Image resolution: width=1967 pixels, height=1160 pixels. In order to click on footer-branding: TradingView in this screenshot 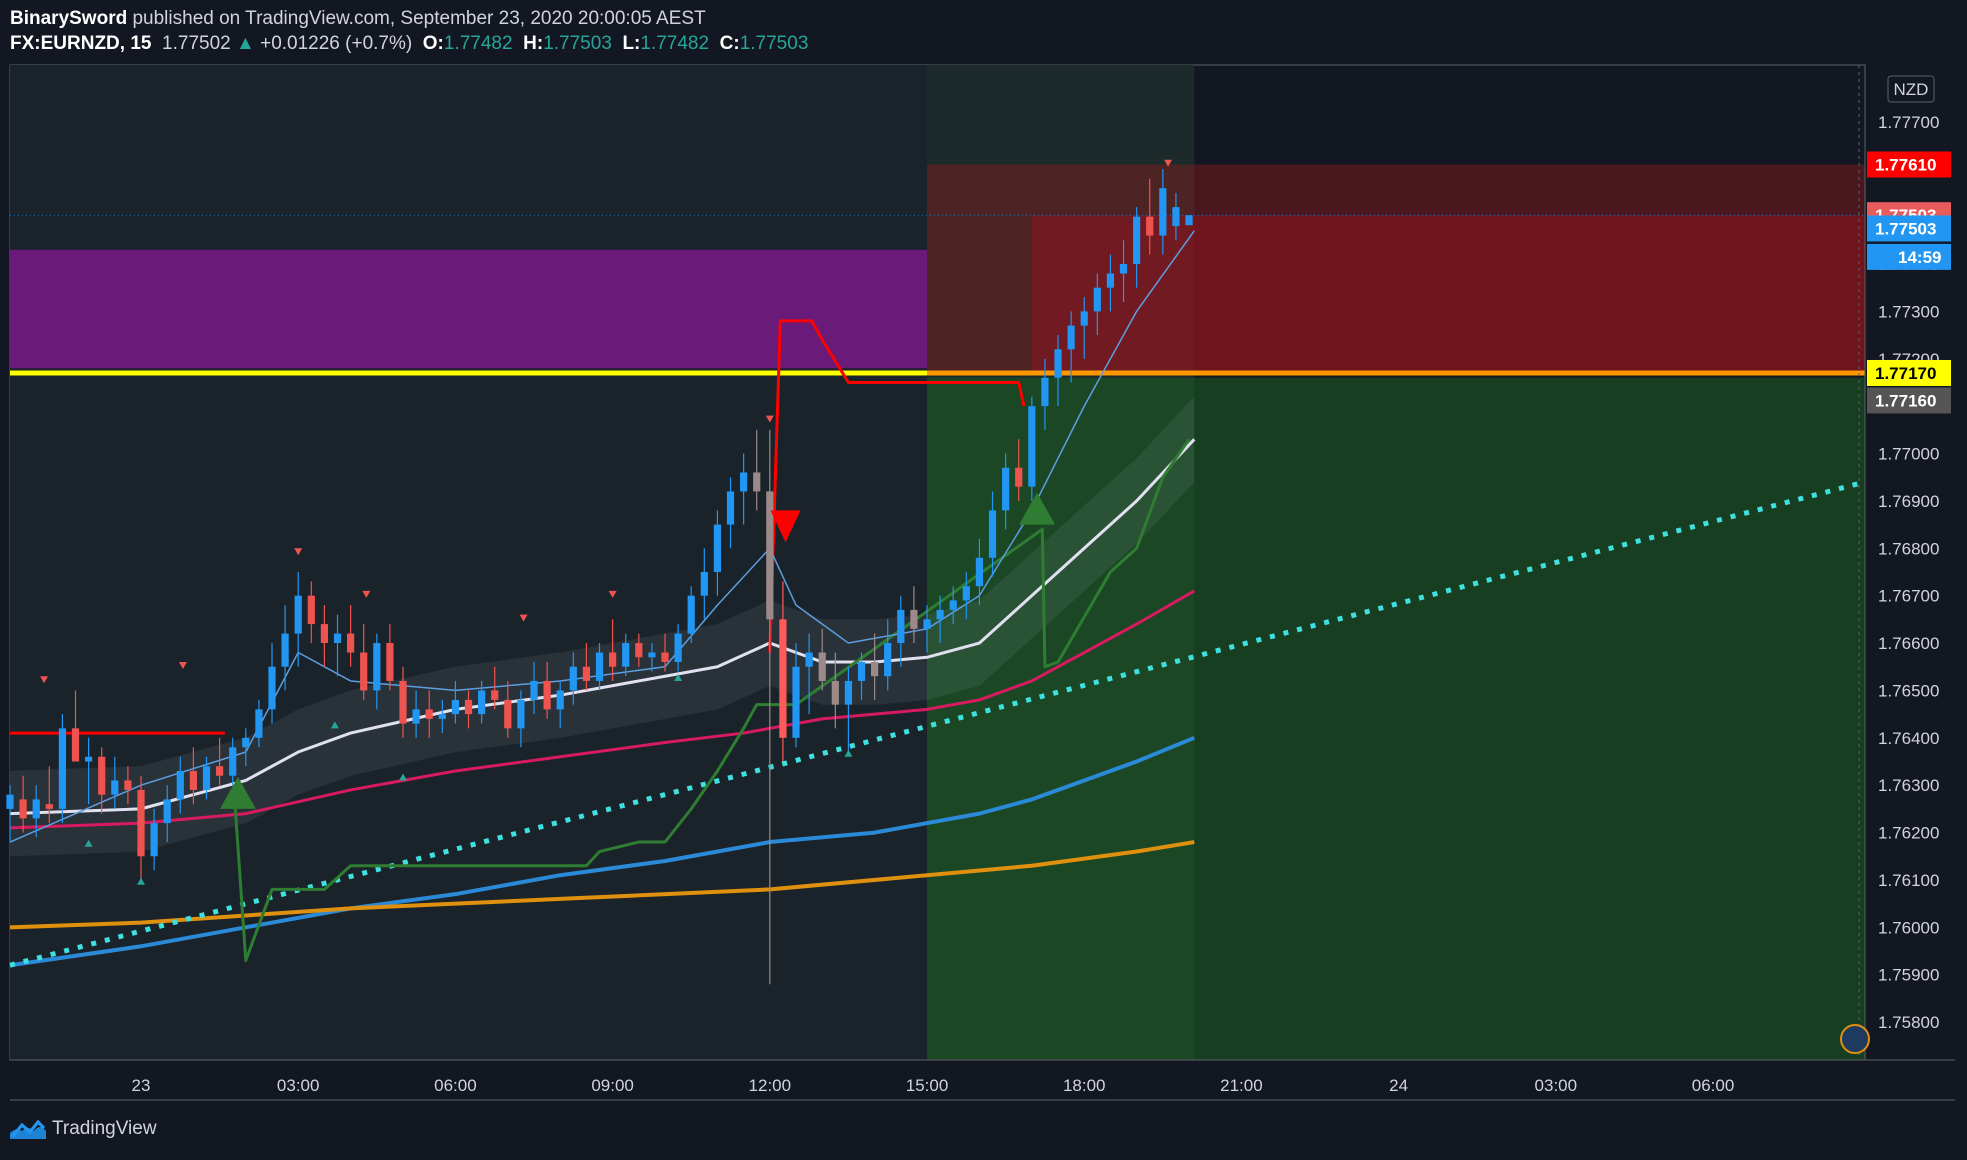, I will do `click(83, 1129)`.